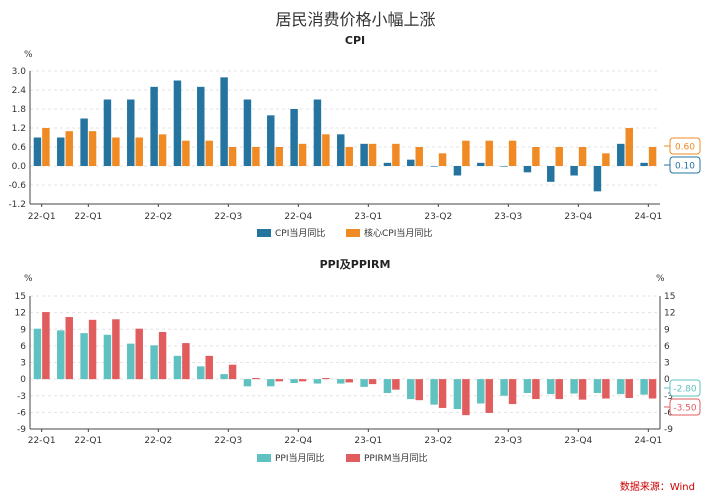 This screenshot has width=711, height=499. Describe the element at coordinates (353, 233) in the screenshot. I see `cpi-legend-swatch` at that location.